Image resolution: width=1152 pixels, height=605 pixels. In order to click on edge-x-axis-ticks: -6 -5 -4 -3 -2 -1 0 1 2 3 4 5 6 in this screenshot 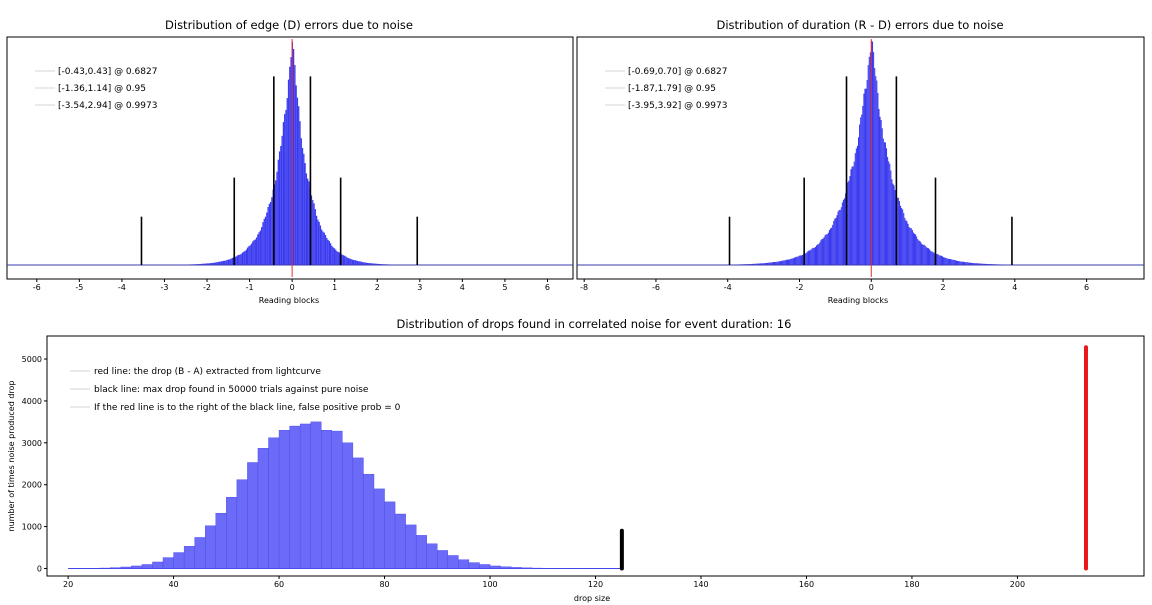, I will do `click(291, 285)`.